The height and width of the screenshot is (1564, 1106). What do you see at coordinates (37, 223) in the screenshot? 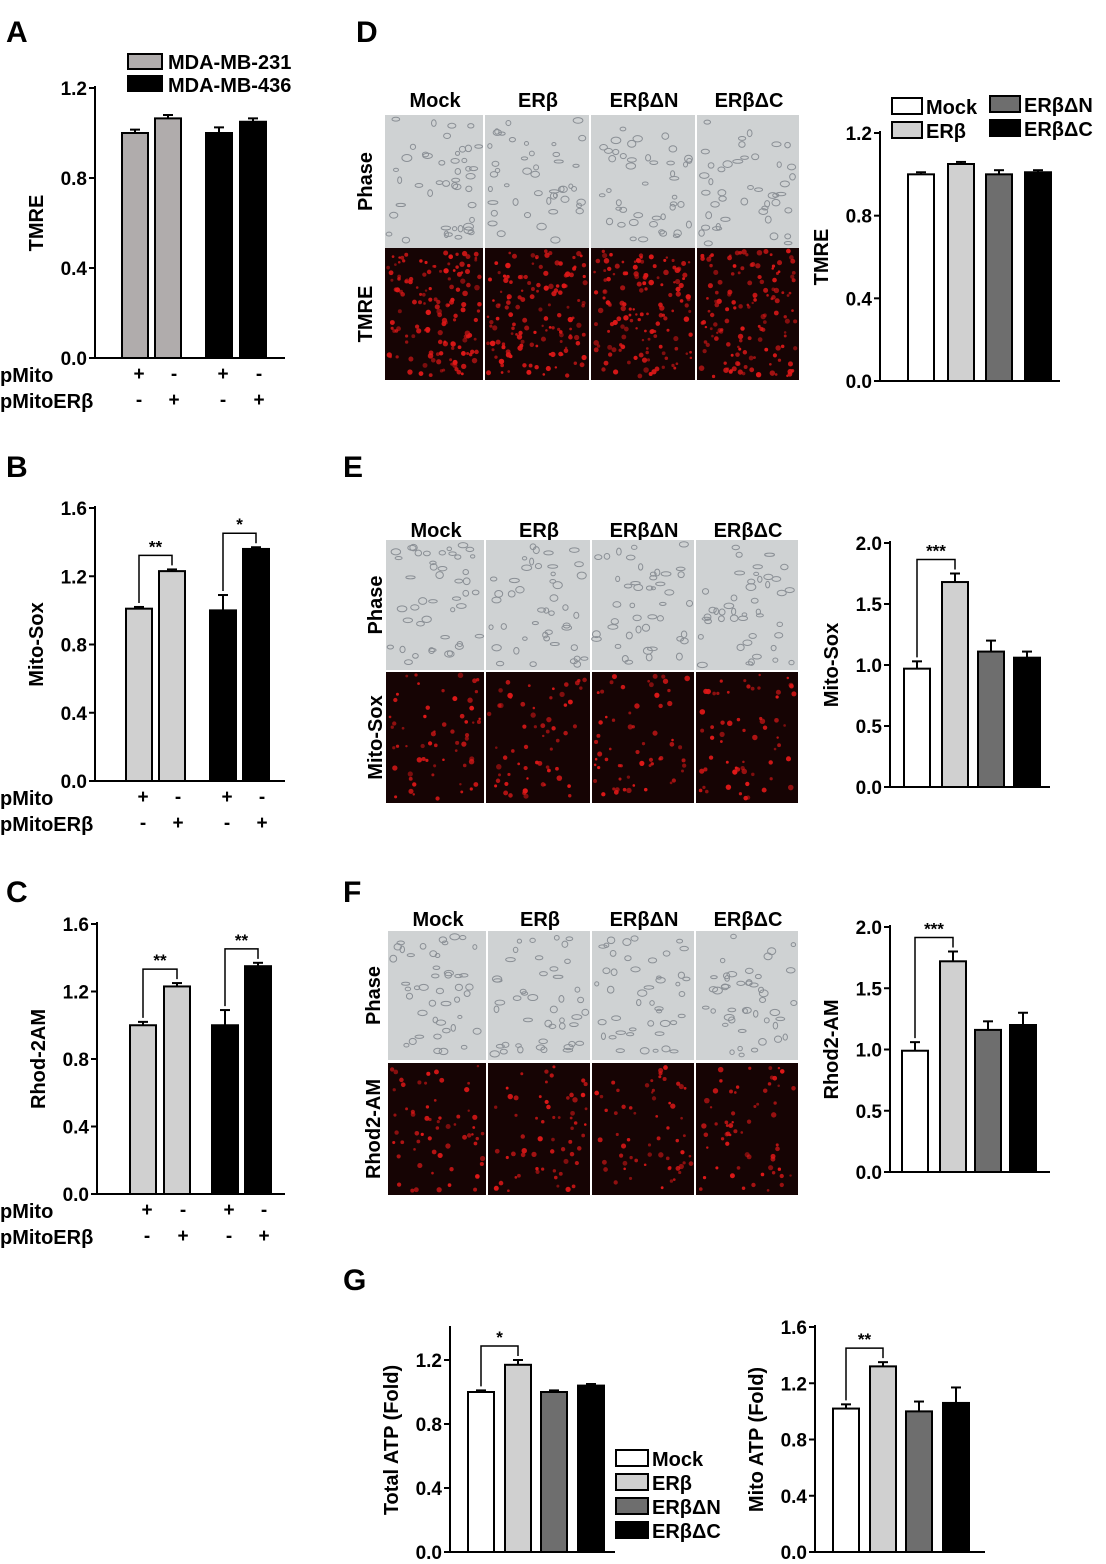
I see `y-axis-label: TMRE` at bounding box center [37, 223].